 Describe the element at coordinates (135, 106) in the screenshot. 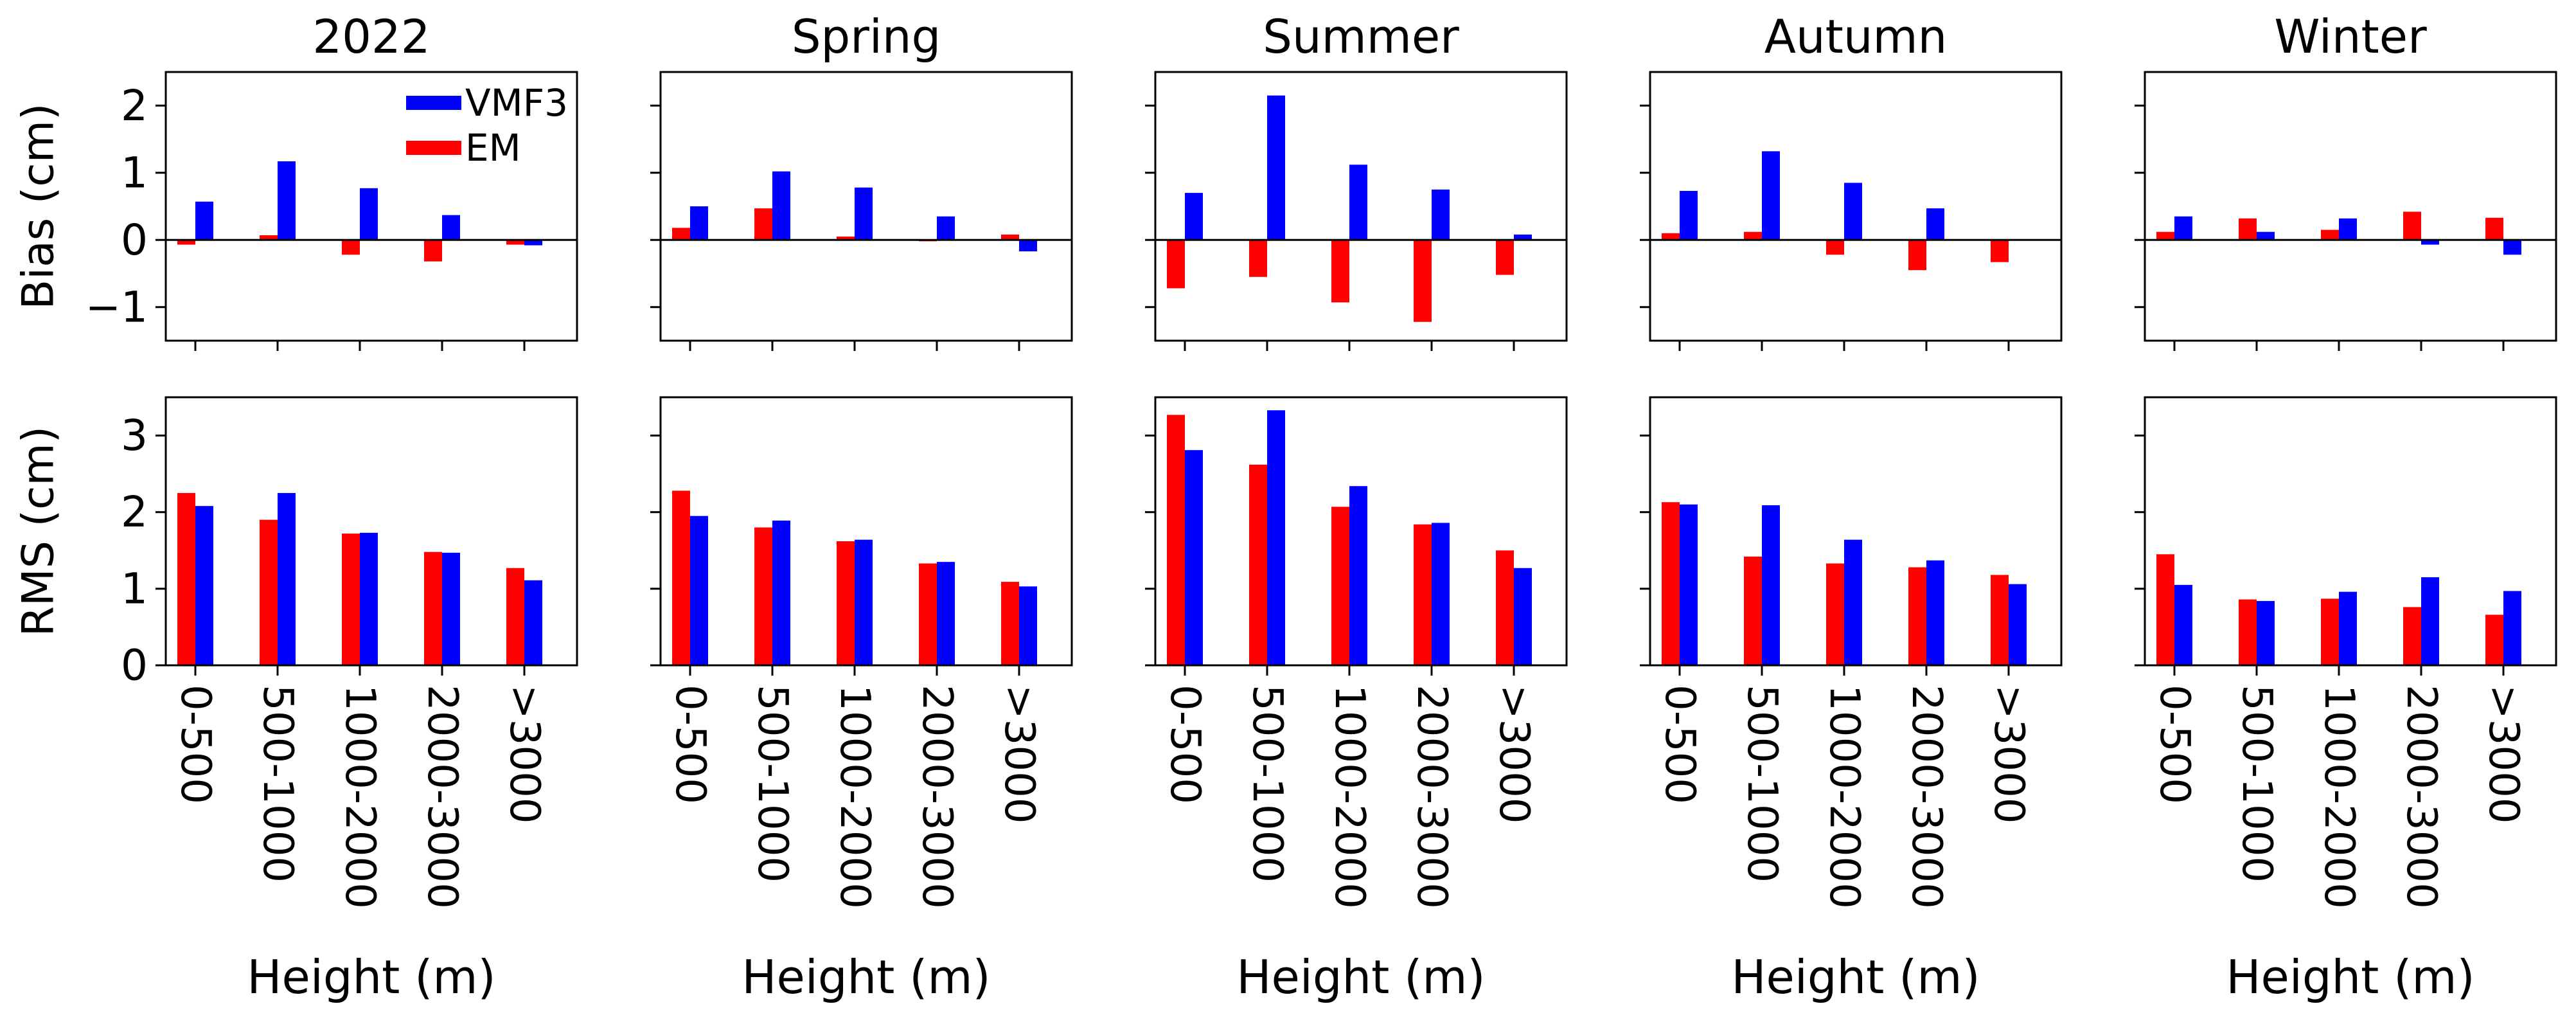

I see `y-tick-label: 2` at that location.